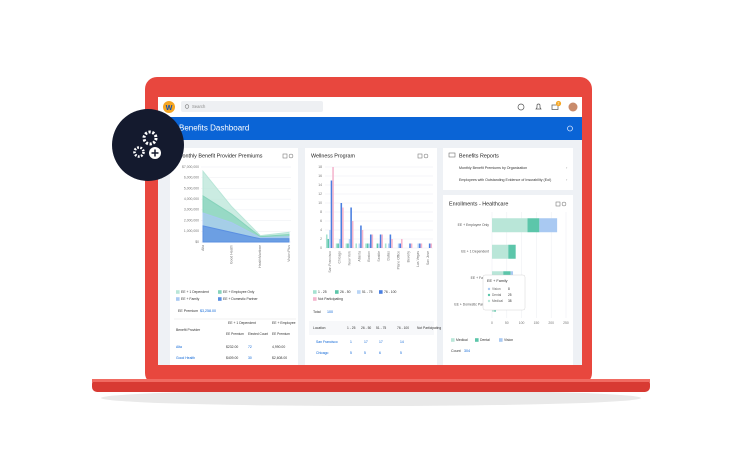 This screenshot has width=750, height=467. Describe the element at coordinates (570, 128) in the screenshot. I see `header-settings` at that location.